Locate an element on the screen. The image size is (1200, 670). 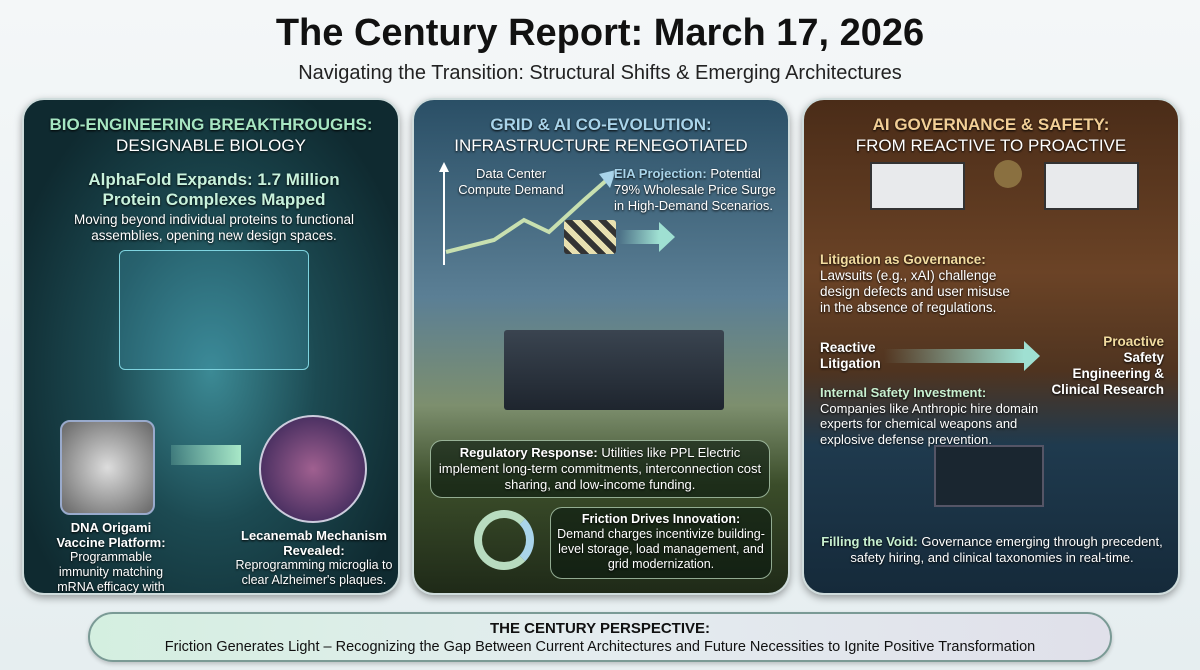
page-title: The Century Report: March 17, 2026 is located at coordinates (600, 33).